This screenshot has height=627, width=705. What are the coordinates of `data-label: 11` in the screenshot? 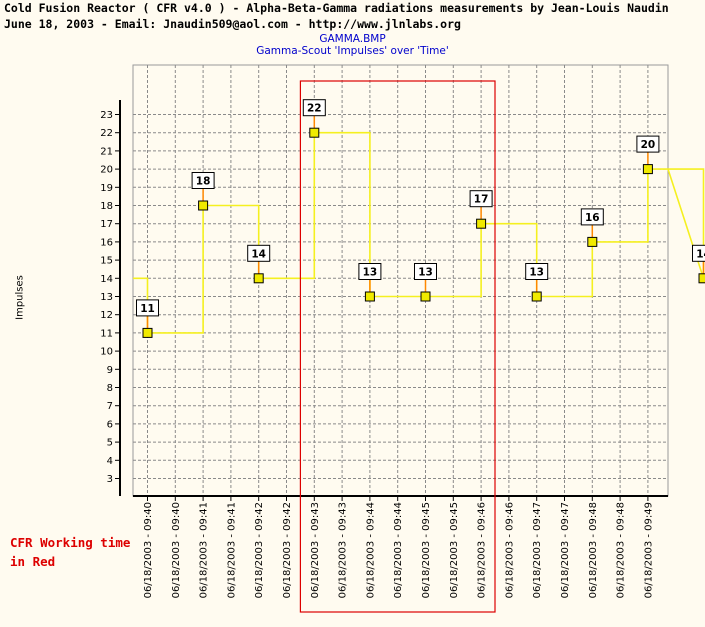 It's located at (147, 309).